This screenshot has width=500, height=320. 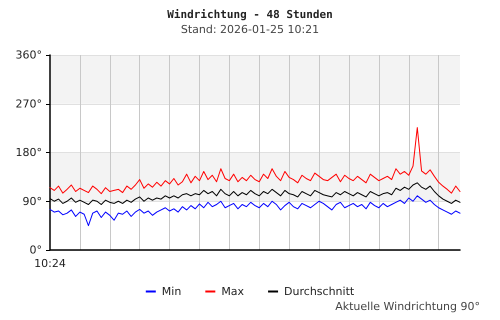 What do you see at coordinates (319, 291) in the screenshot?
I see `legend-label: Durchschnitt` at bounding box center [319, 291].